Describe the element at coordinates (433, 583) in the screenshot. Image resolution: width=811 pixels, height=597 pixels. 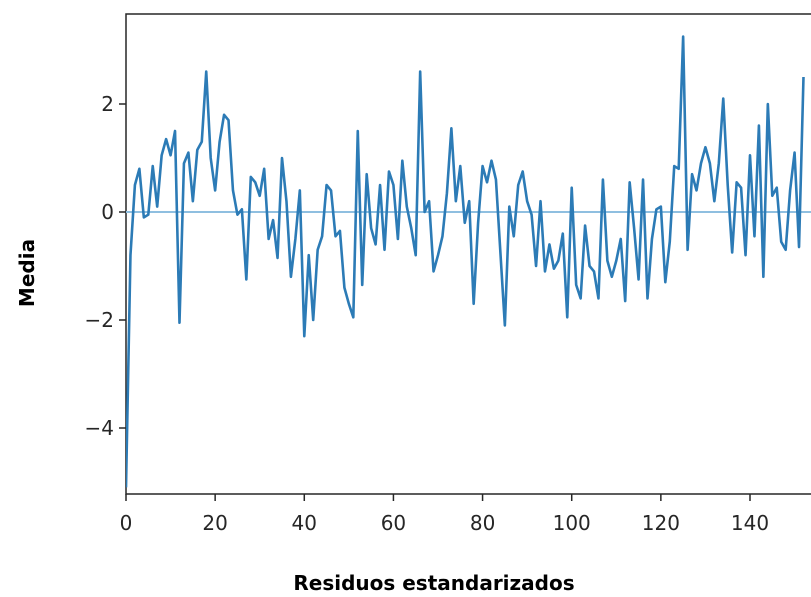
I see `x-axis-title: Residuos estandarizados` at that location.